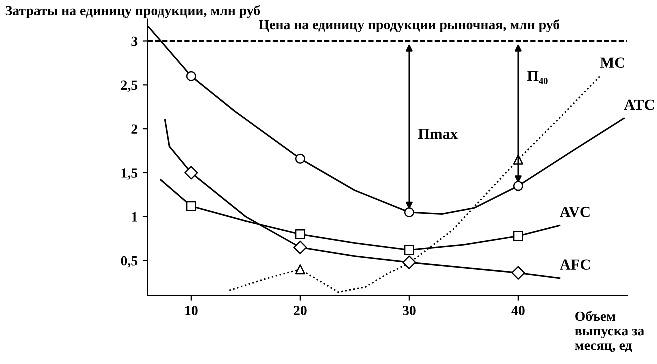 This screenshot has width=657, height=364. I want to click on y-tick-label: 2, so click(135, 129).